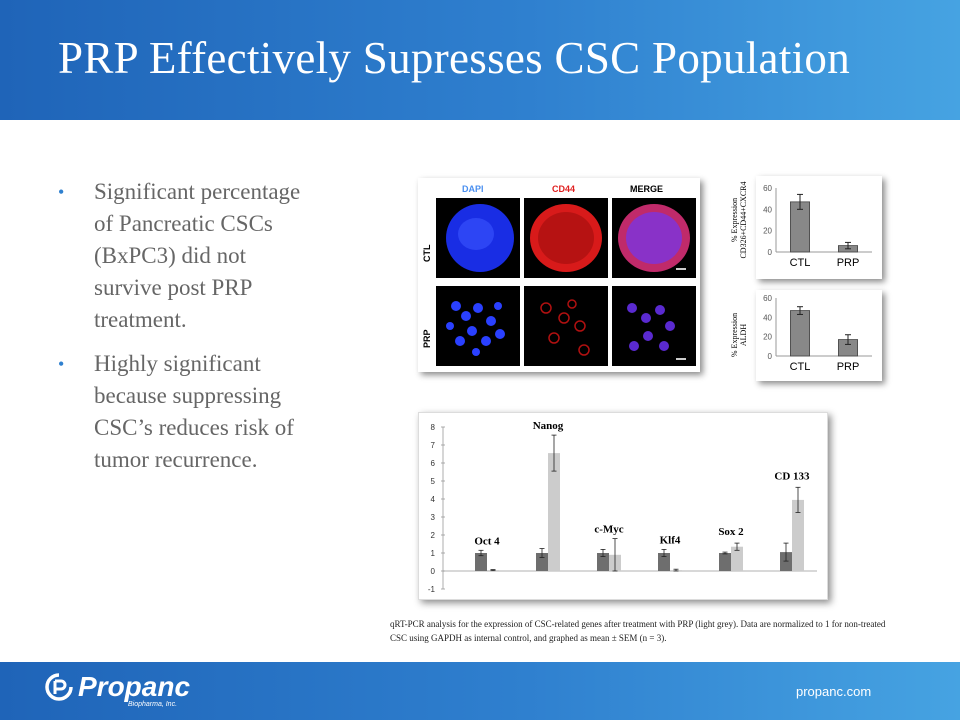 The image size is (960, 720). What do you see at coordinates (792, 476) in the screenshot?
I see `gene-label: CD 133` at bounding box center [792, 476].